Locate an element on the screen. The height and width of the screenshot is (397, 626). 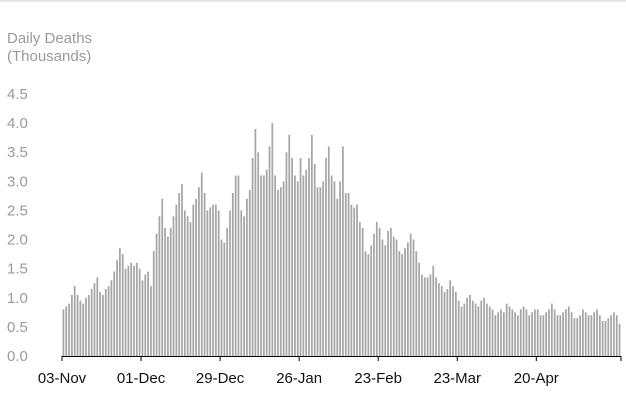
y-tick-label: 2.0 is located at coordinates (17, 240).